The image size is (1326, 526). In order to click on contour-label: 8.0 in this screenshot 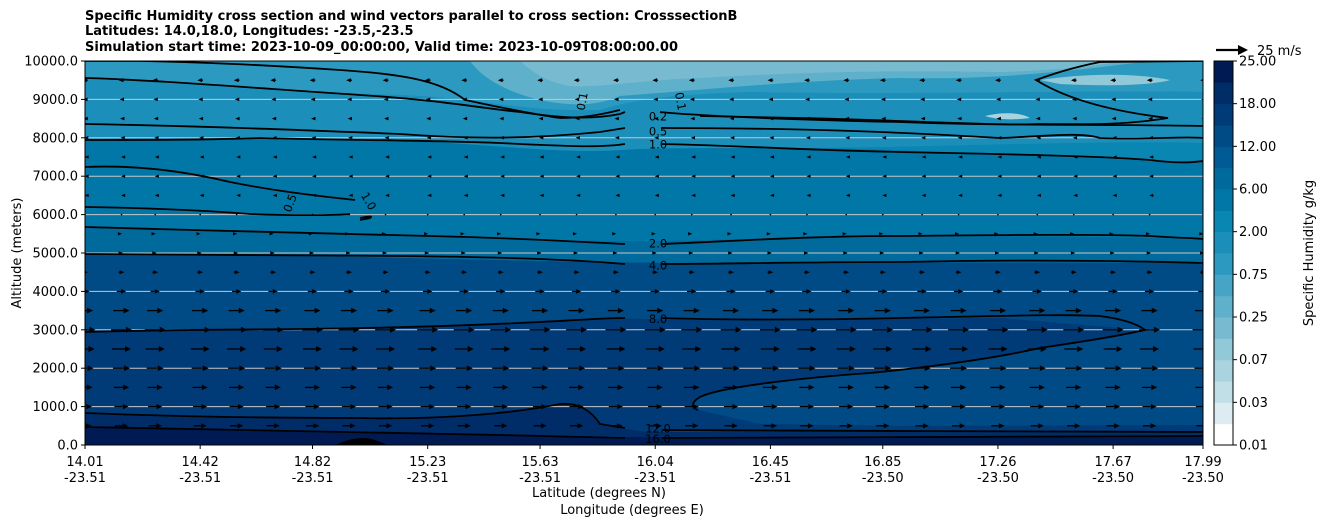, I will do `click(658, 319)`.